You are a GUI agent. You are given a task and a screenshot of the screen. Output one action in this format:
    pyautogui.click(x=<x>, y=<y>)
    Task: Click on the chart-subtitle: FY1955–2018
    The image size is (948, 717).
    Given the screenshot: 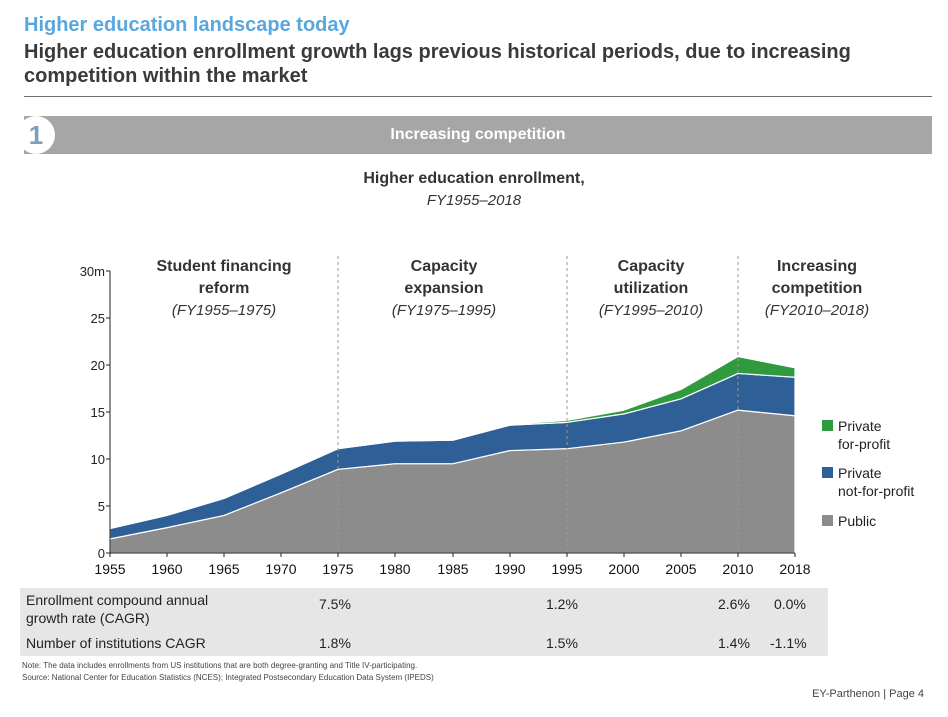 What is the action you would take?
    pyautogui.click(x=474, y=200)
    